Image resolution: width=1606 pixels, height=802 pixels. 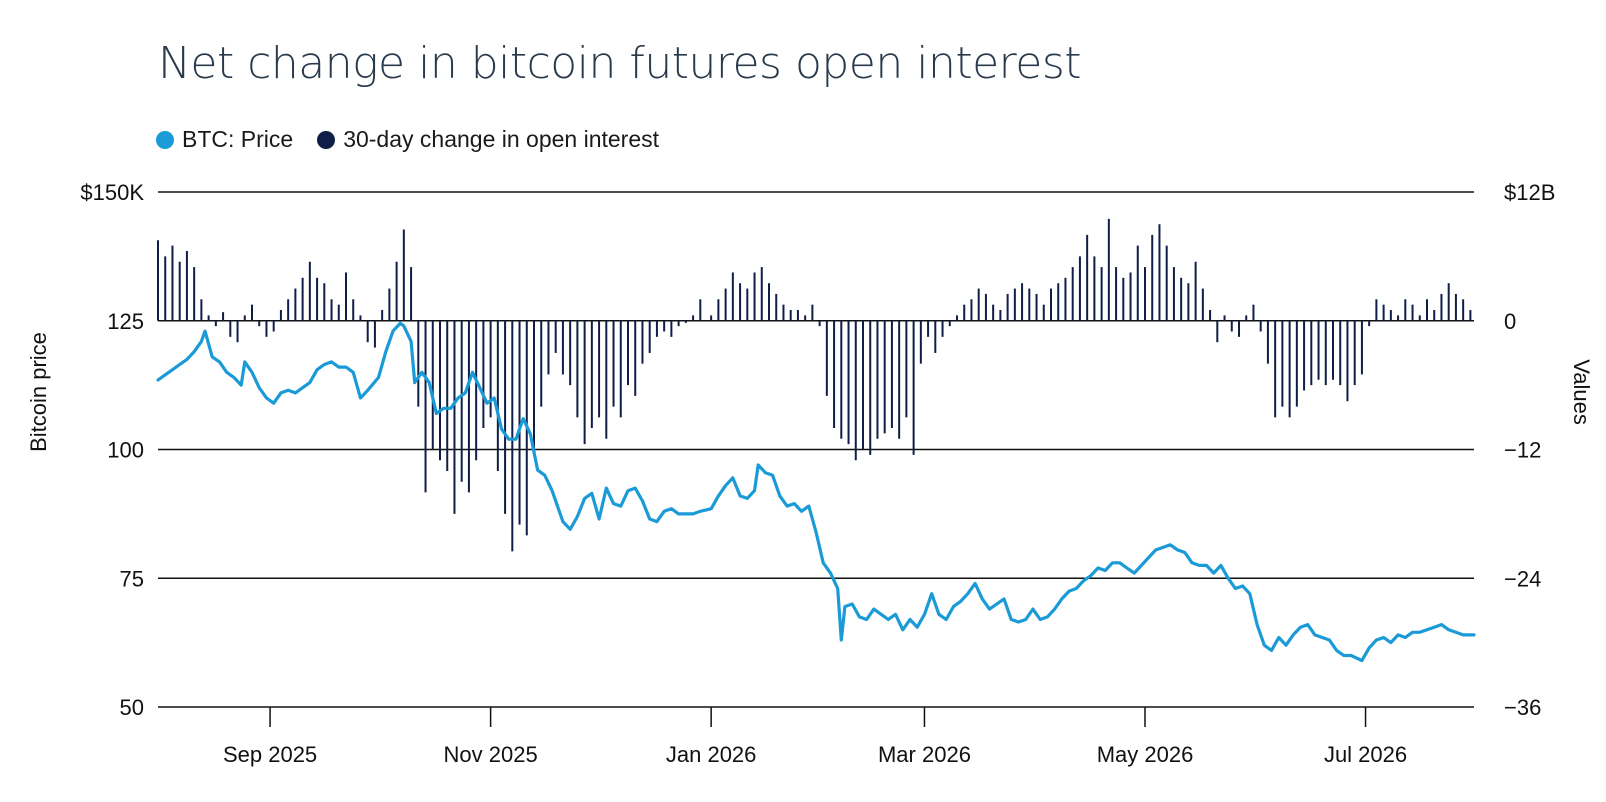 I want to click on legend-dot-price, so click(x=165, y=139).